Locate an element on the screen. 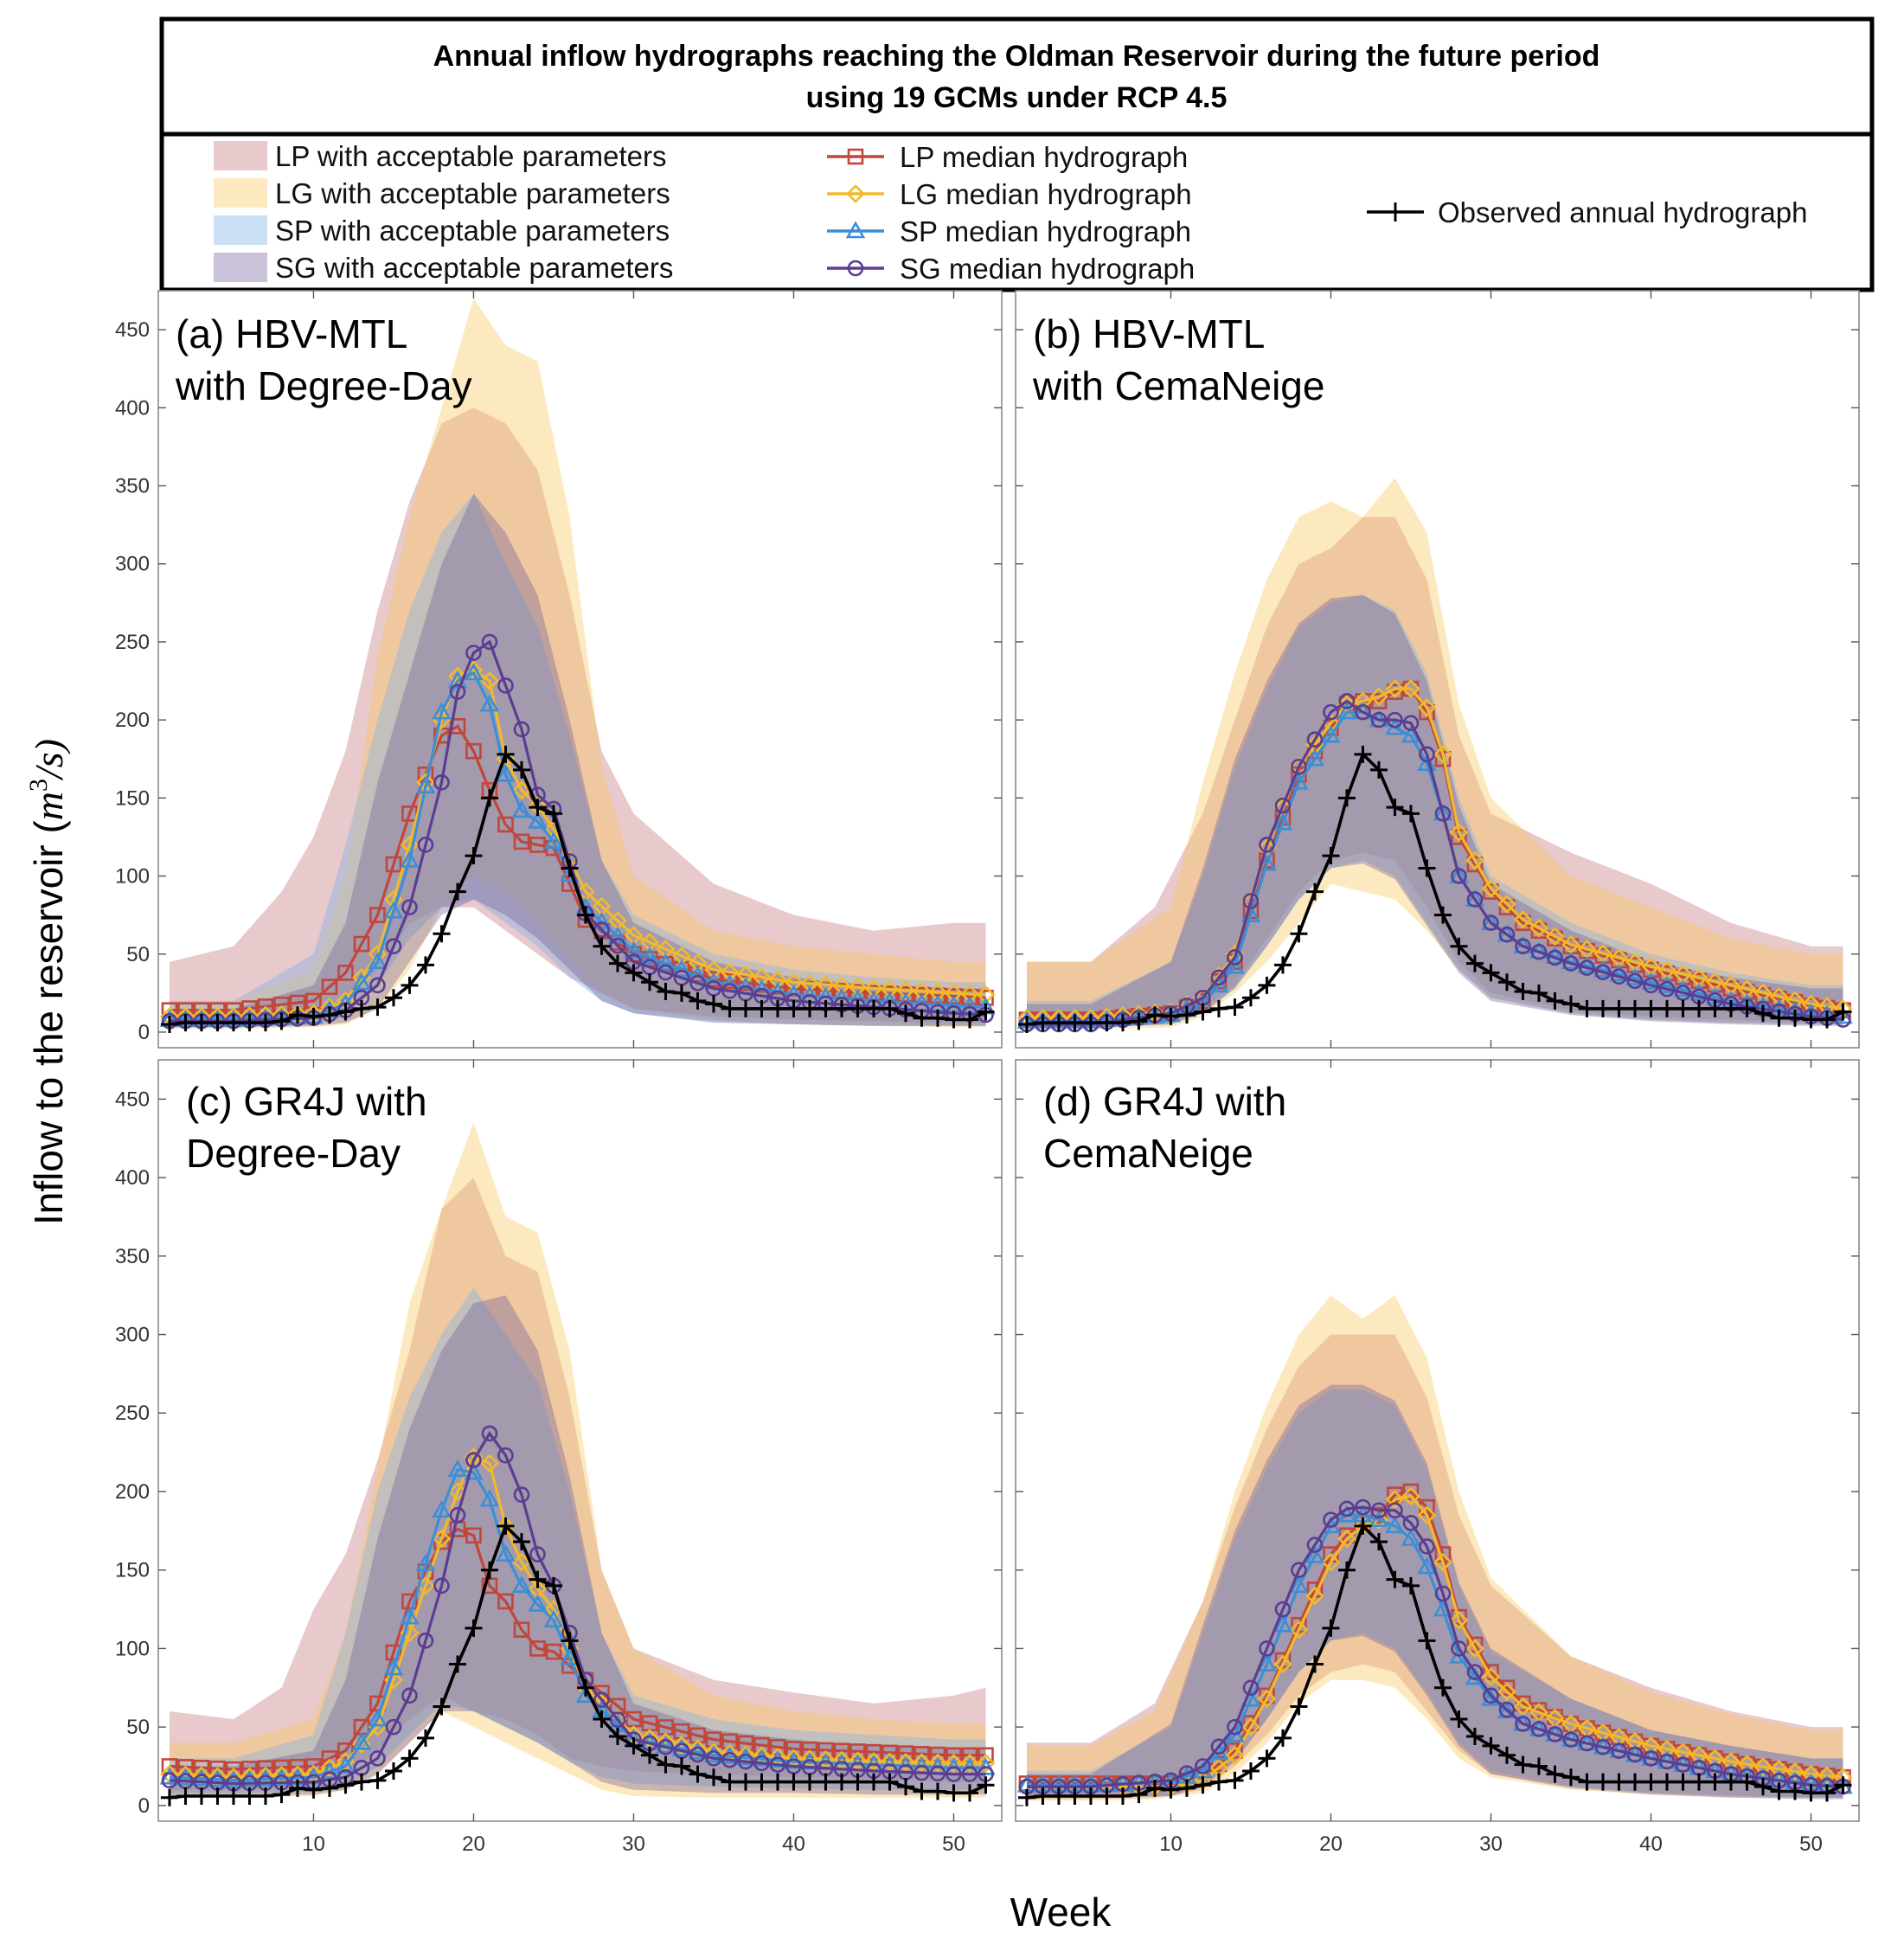 The image size is (1904, 1938). y-axis-label-m: m is located at coordinates (49, 806).